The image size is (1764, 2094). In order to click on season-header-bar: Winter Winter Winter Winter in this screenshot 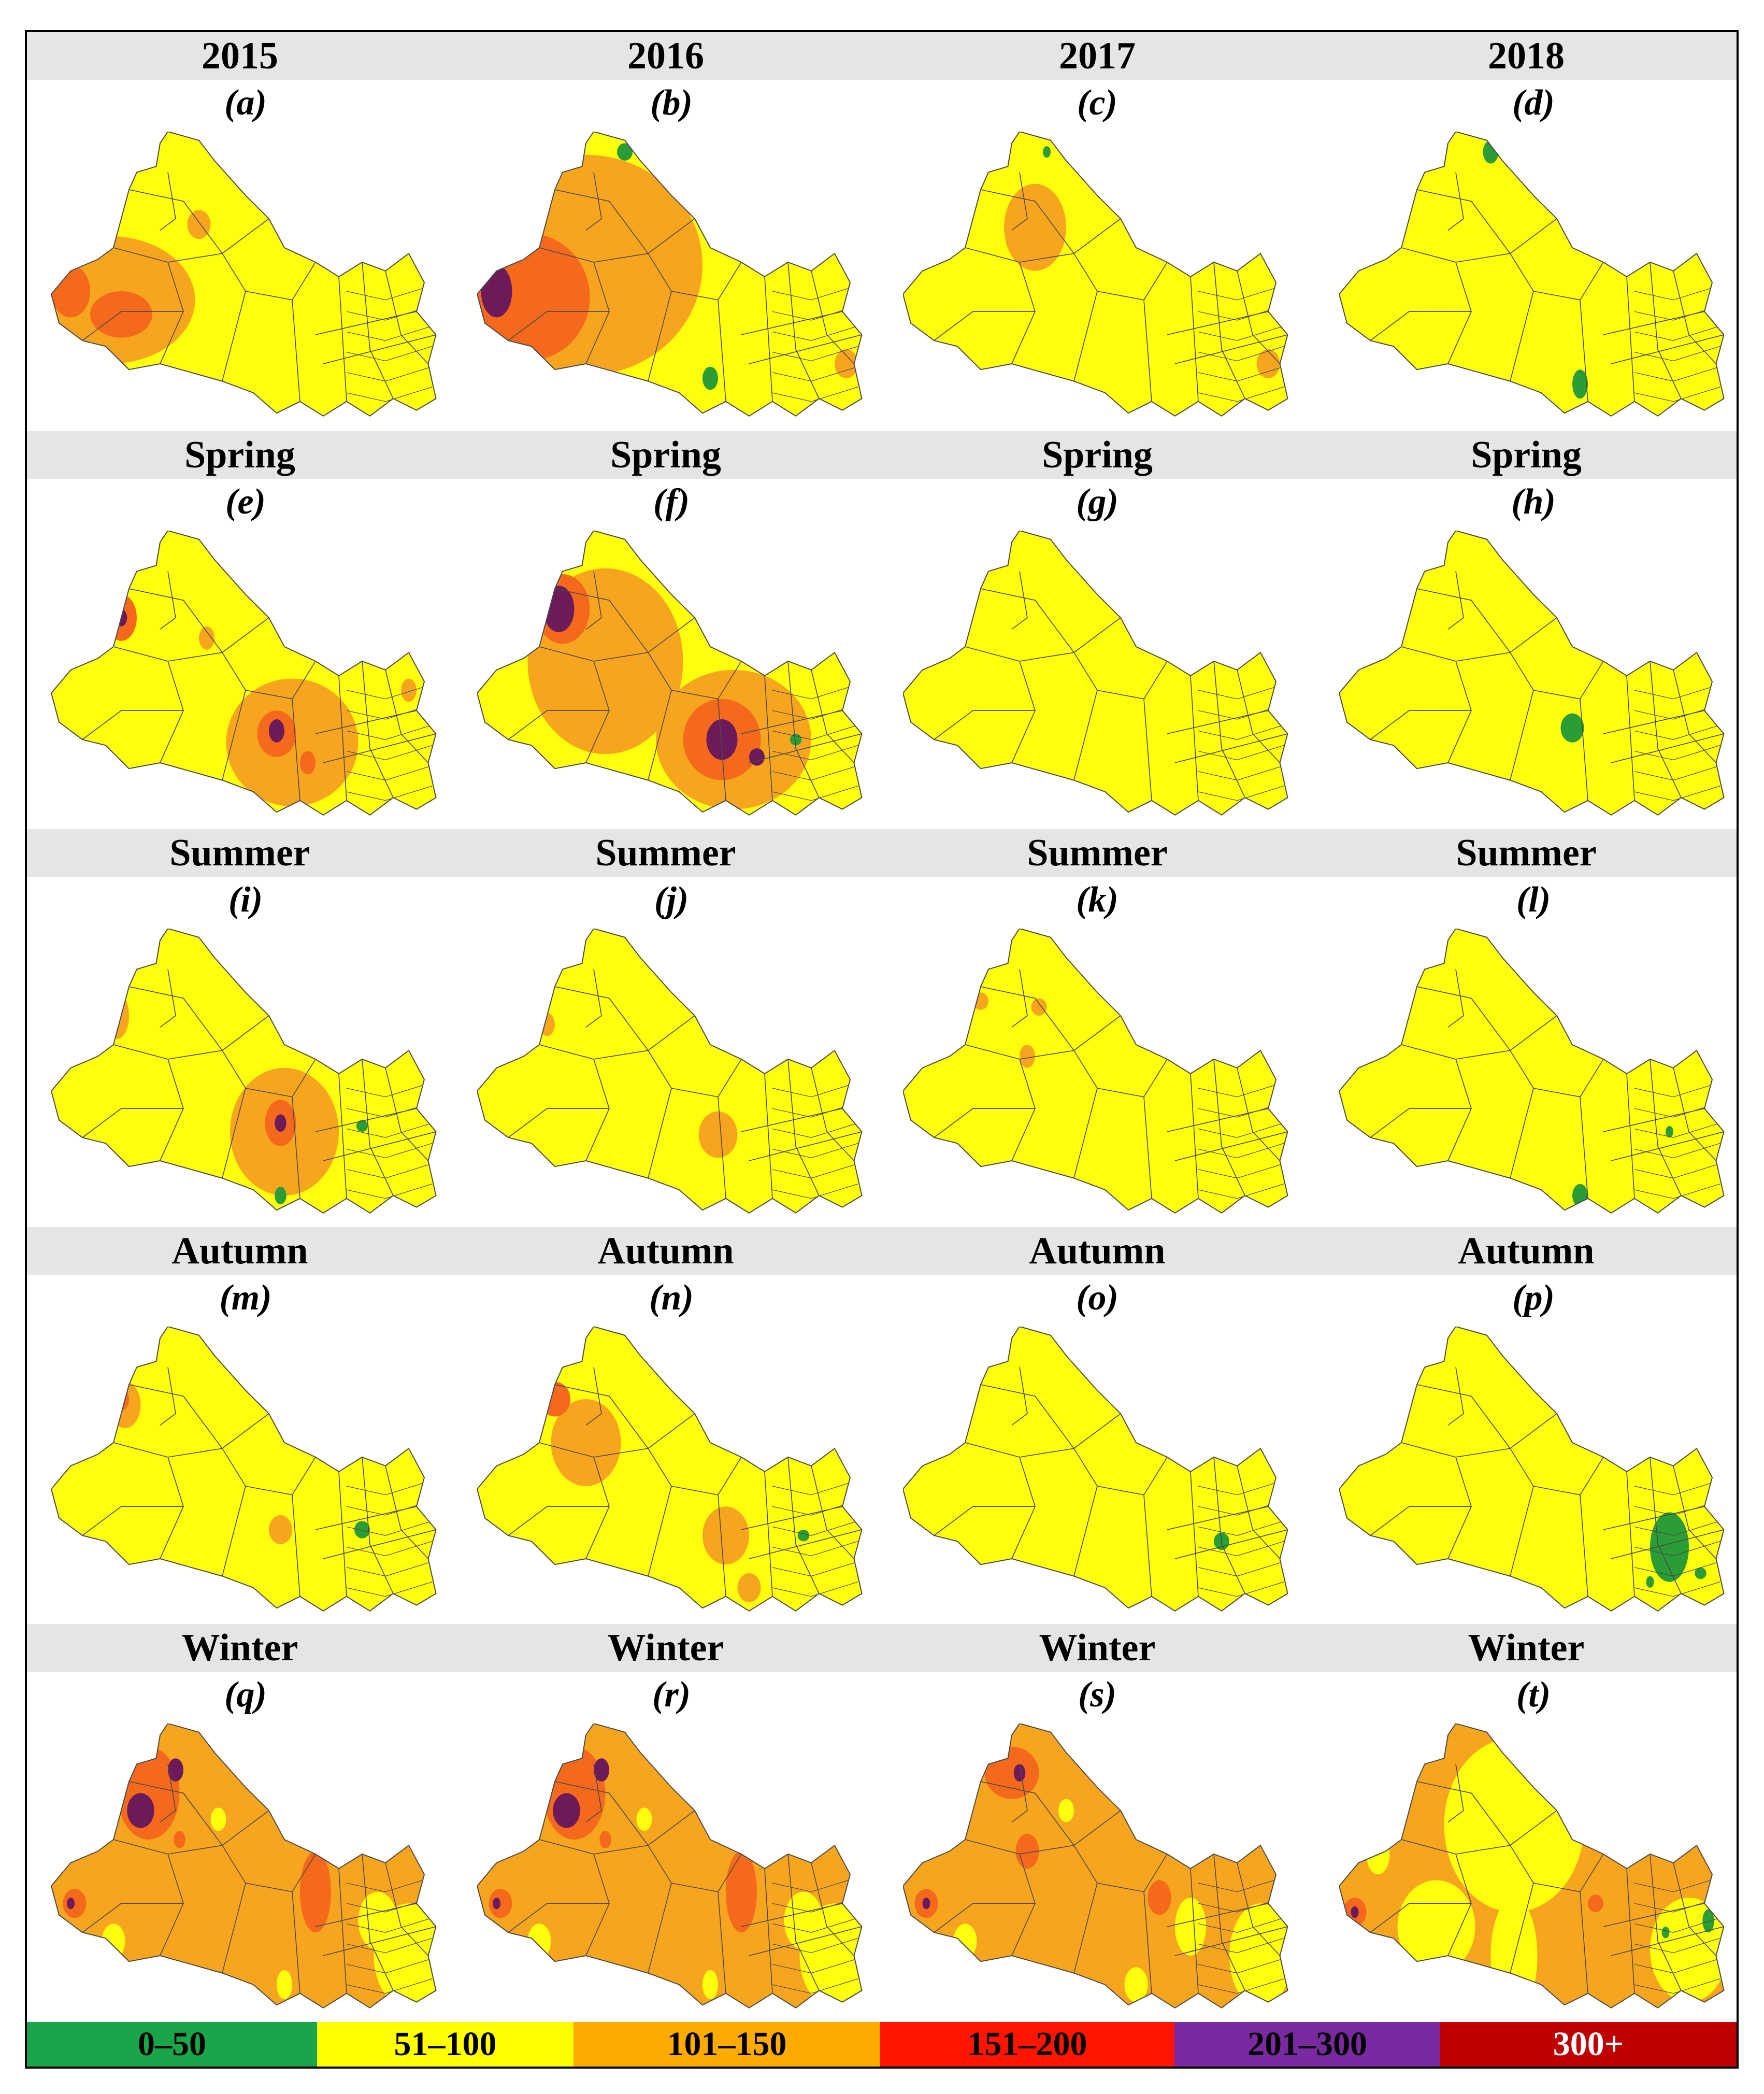, I will do `click(882, 1648)`.